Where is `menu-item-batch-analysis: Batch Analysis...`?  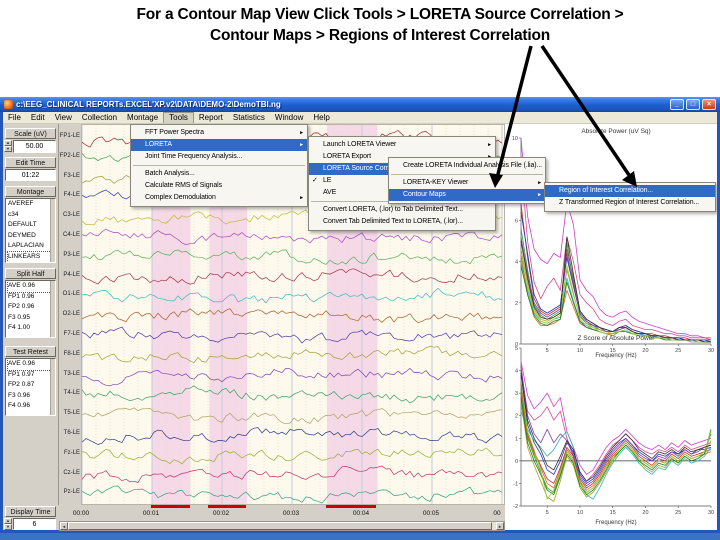
menu-item-batch-analysis: Batch Analysis... is located at coordinates (219, 174).